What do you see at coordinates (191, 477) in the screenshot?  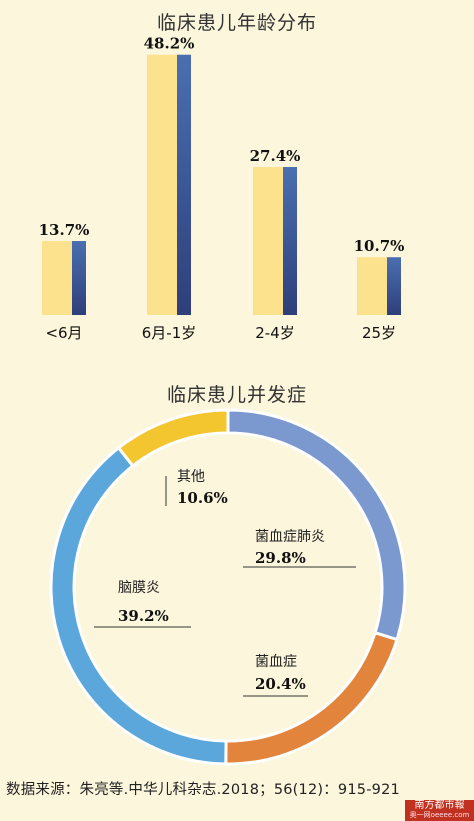 I see `donut-category-label: 其他` at bounding box center [191, 477].